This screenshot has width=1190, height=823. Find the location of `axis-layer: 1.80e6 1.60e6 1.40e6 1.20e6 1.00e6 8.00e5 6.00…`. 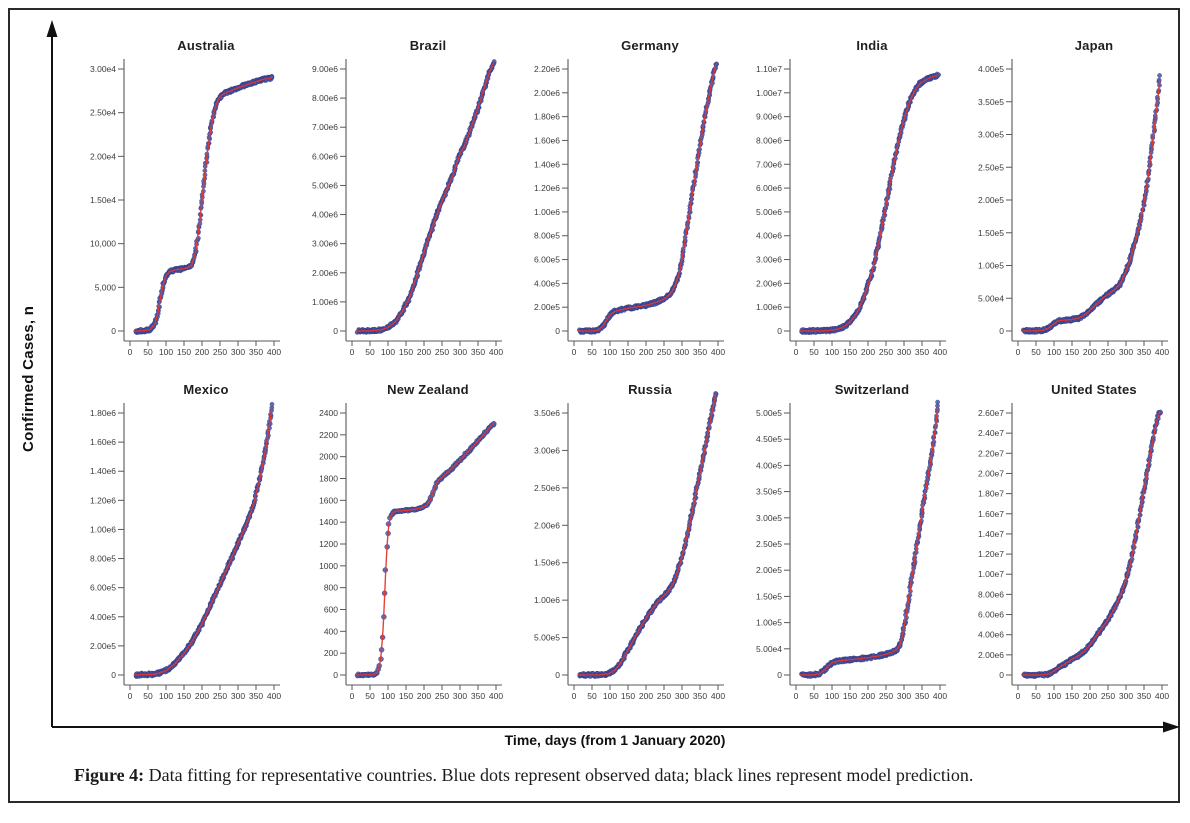

axis-layer: 1.80e6 1.60e6 1.40e6 1.20e6 1.00e6 8.00e5 6.00… is located at coordinates (185, 552).